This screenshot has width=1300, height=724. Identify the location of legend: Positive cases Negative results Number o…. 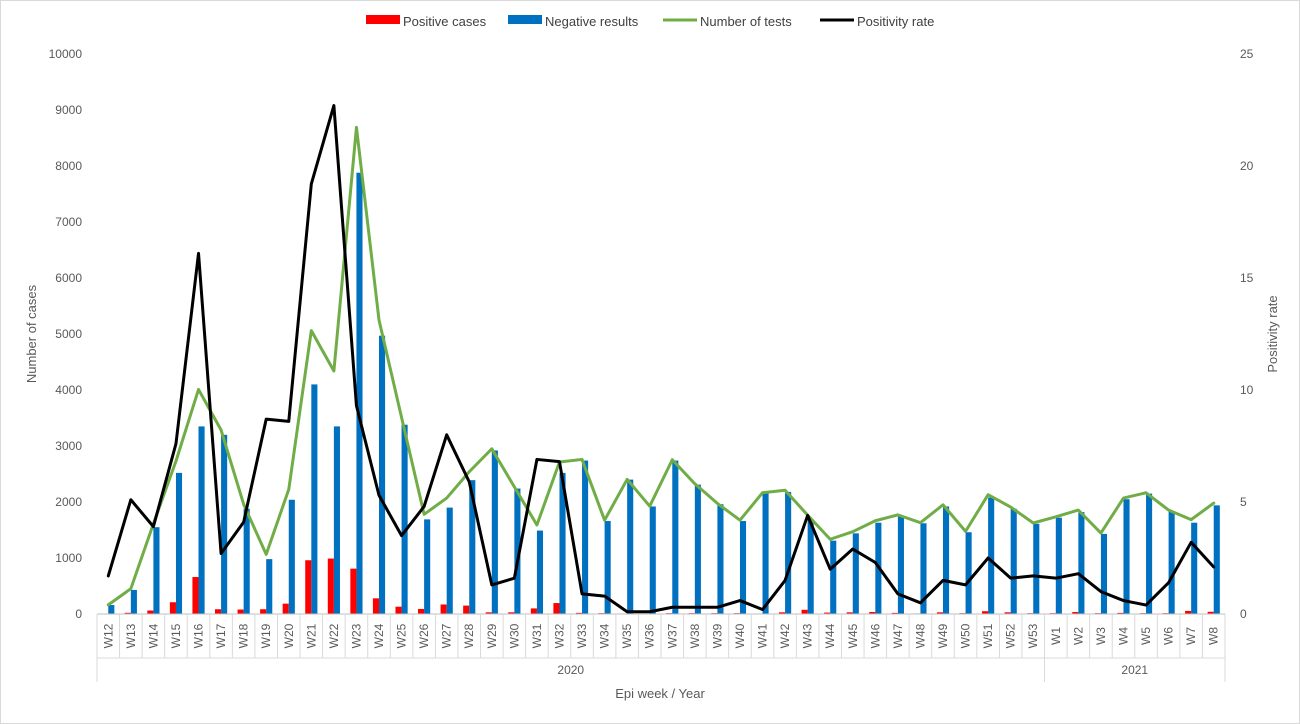
(650, 21).